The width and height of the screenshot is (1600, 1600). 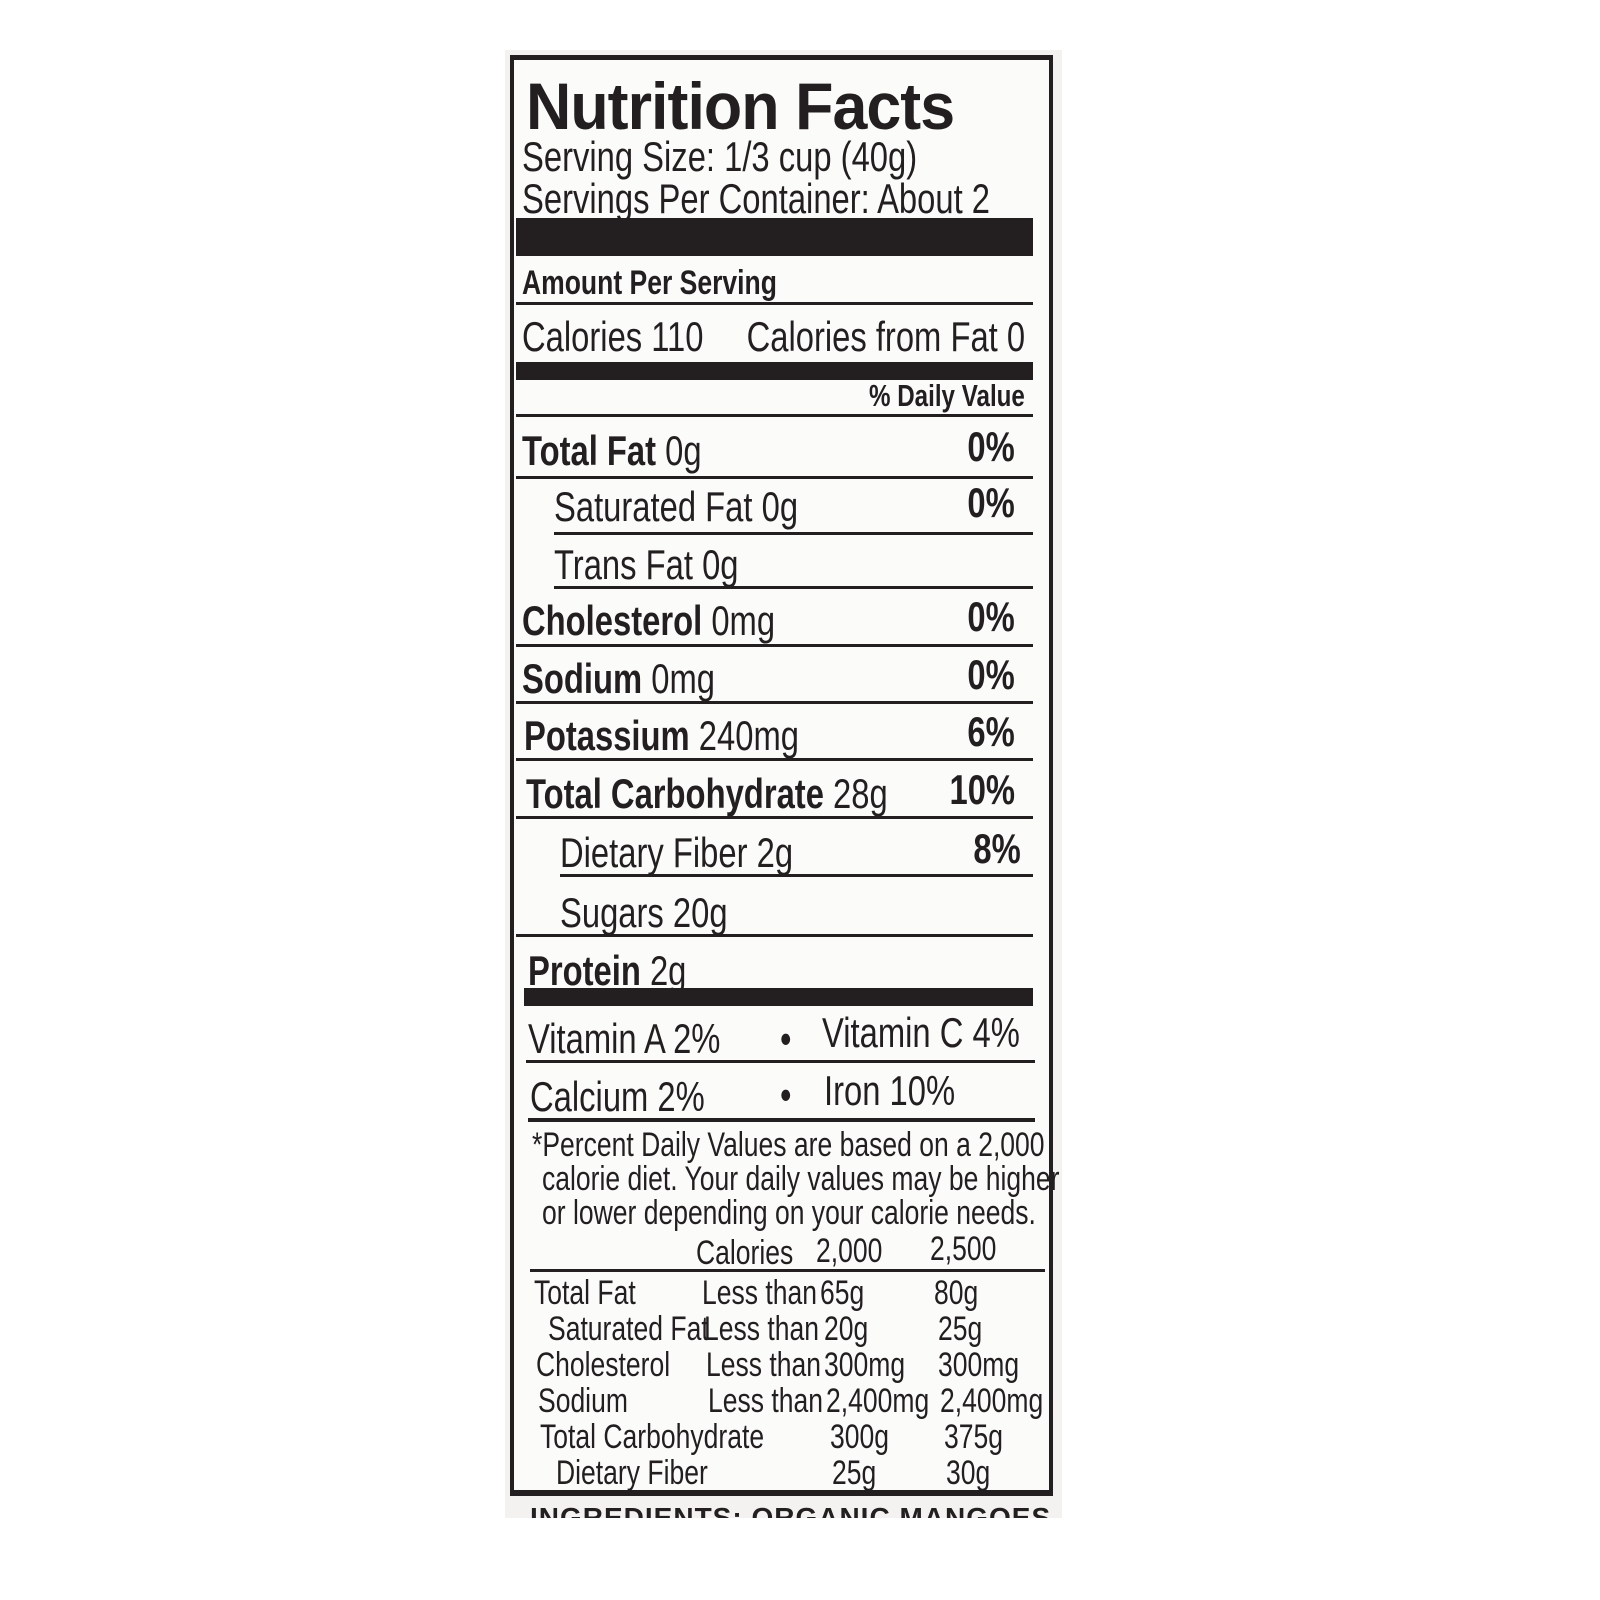 What do you see at coordinates (582, 678) in the screenshot?
I see `nutrient-name: Sodium` at bounding box center [582, 678].